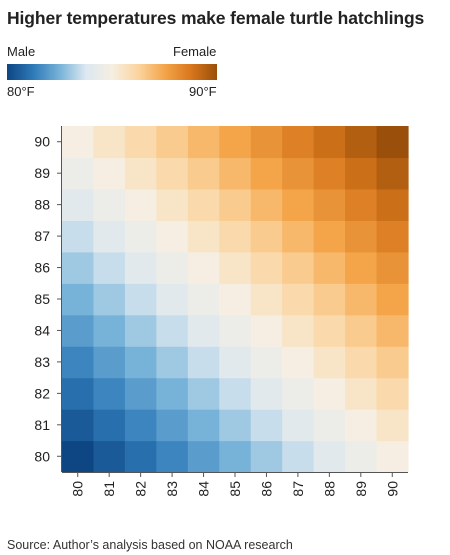 The image size is (450, 555). Describe the element at coordinates (361, 489) in the screenshot. I see `x-tick-label: 89` at that location.